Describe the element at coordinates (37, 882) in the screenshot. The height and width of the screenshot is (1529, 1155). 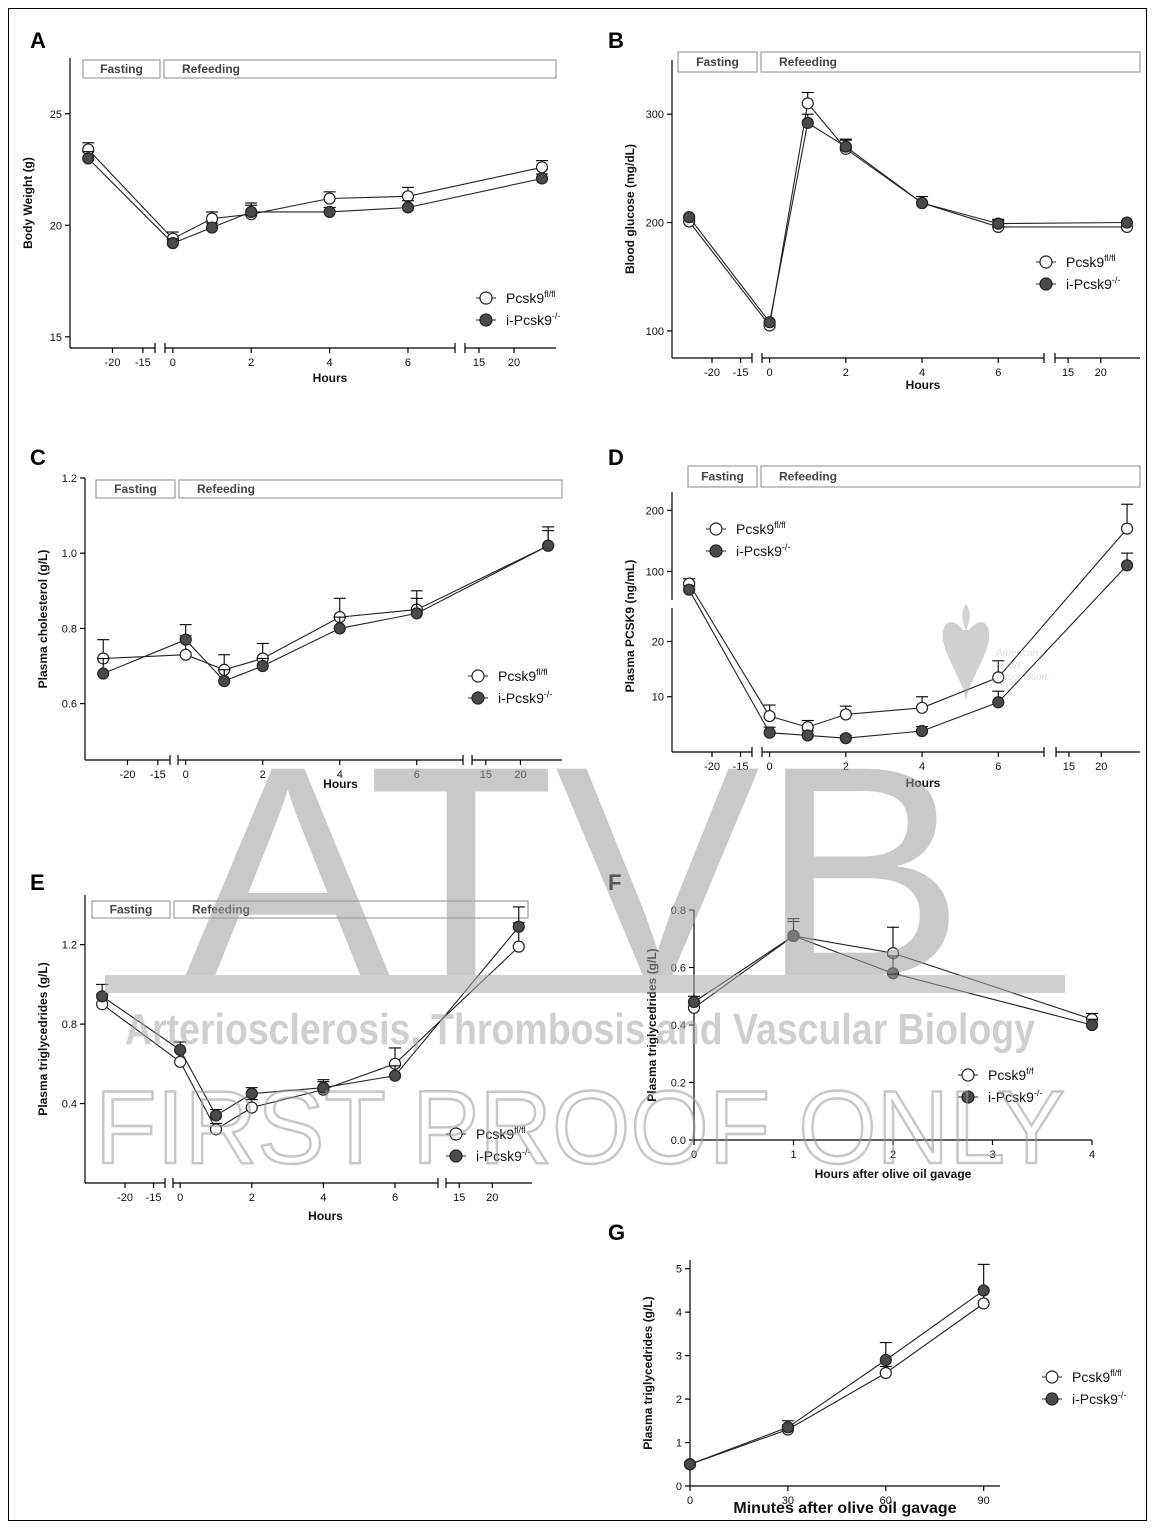
I see `panel-letter: E` at that location.